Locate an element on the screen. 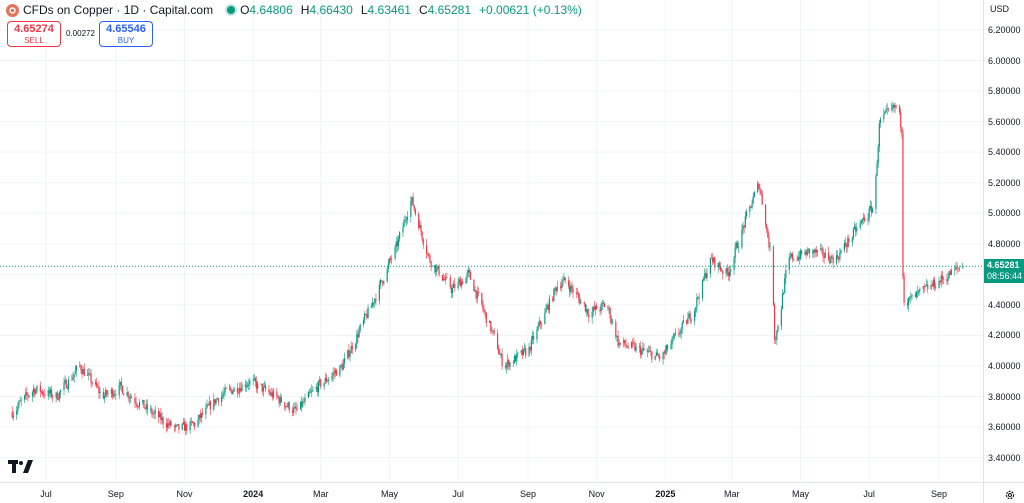  price-tick-label: 4.00000 is located at coordinates (1004, 366).